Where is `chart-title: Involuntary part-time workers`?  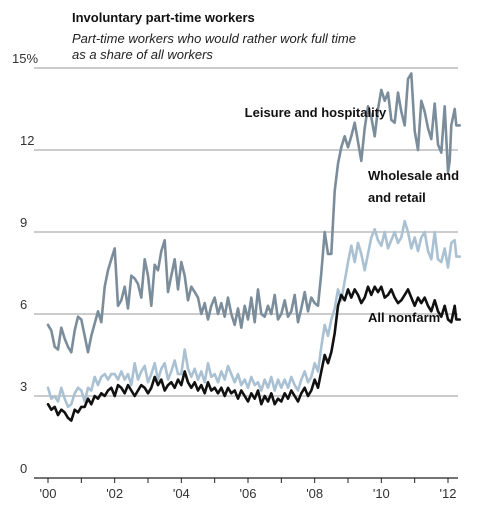
chart-title: Involuntary part-time workers is located at coordinates (163, 17).